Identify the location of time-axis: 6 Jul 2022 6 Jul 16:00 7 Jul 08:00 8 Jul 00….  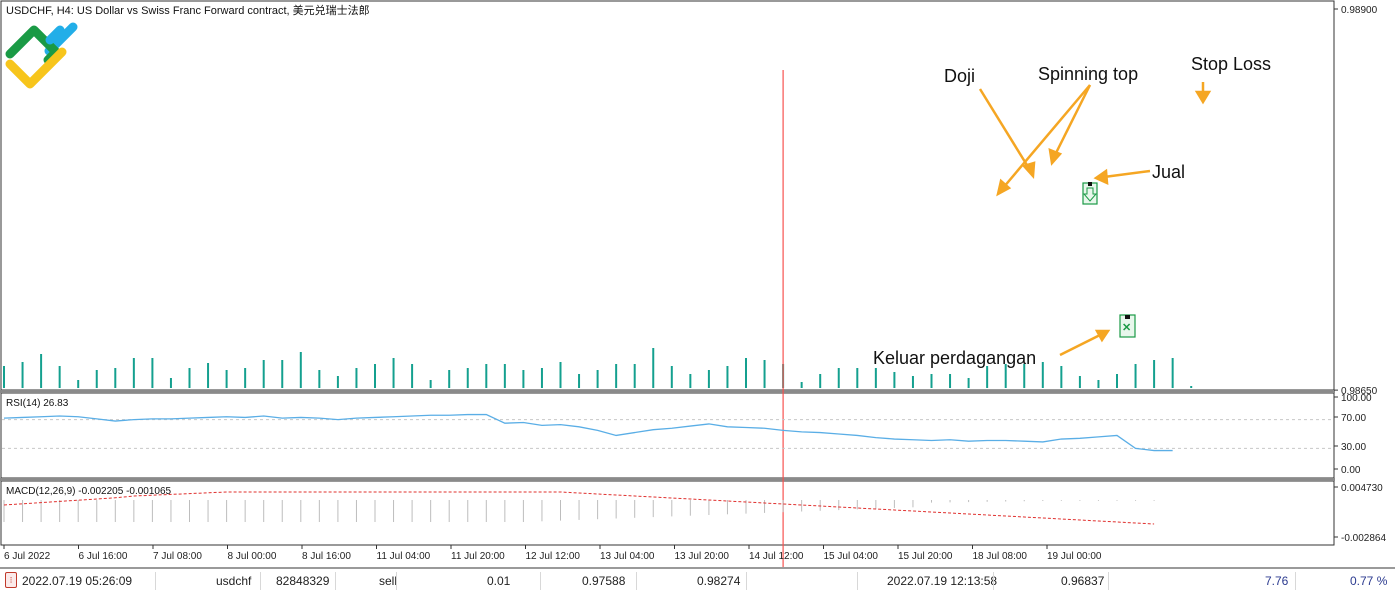
(552, 553).